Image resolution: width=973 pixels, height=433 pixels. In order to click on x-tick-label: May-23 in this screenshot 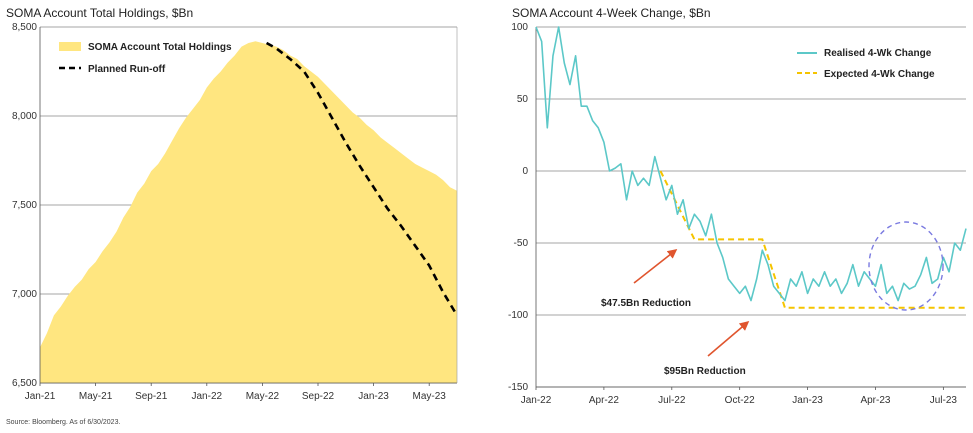, I will do `click(430, 396)`.